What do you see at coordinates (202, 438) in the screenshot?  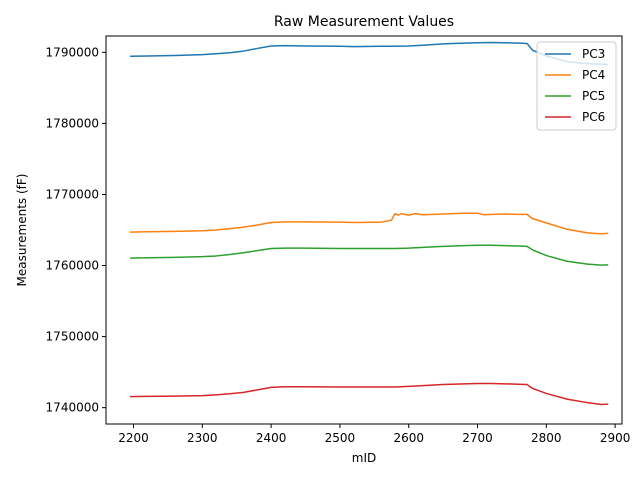 I see `x-tick-label: 2300` at bounding box center [202, 438].